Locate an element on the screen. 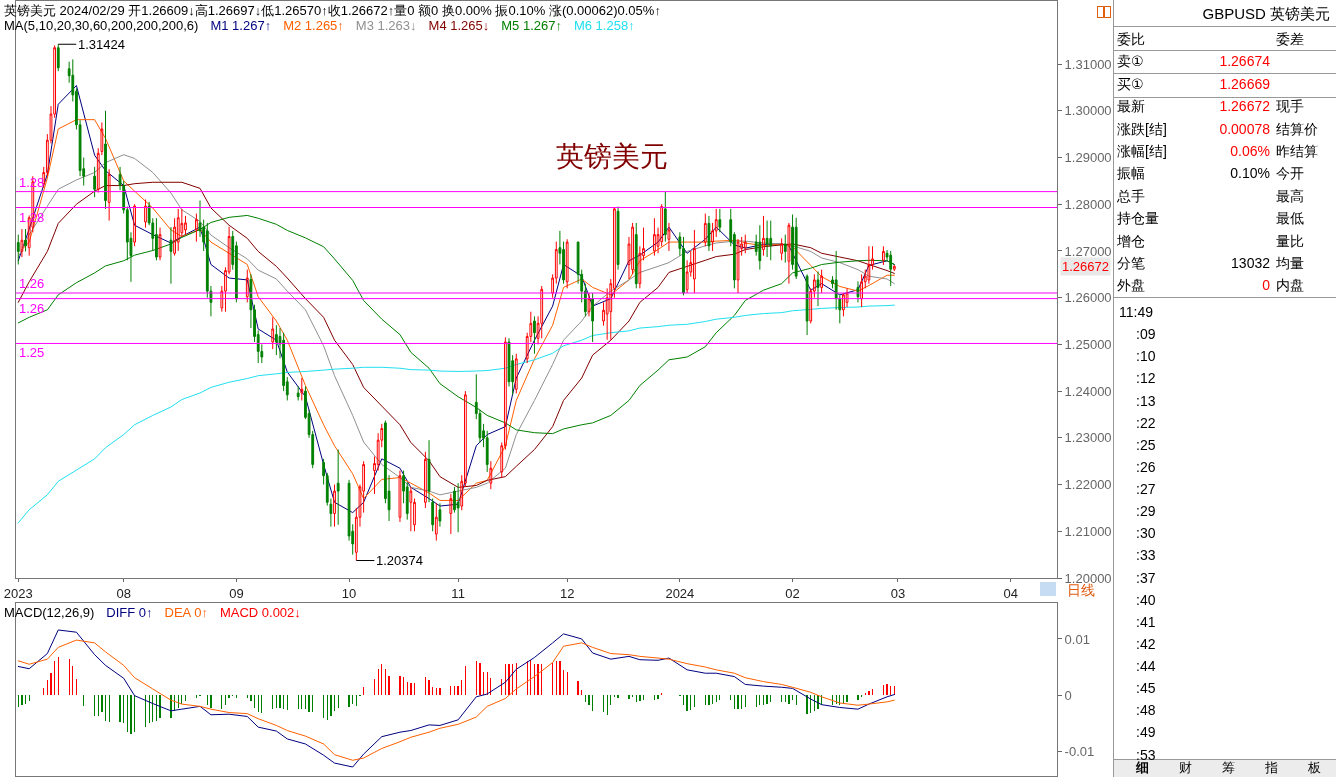  y-tick-label: 1.21000 is located at coordinates (1088, 531).